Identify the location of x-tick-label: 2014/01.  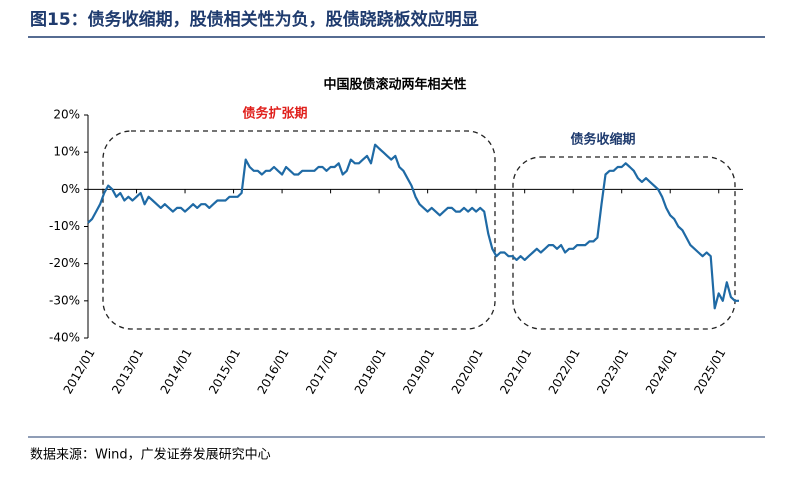
(176, 371).